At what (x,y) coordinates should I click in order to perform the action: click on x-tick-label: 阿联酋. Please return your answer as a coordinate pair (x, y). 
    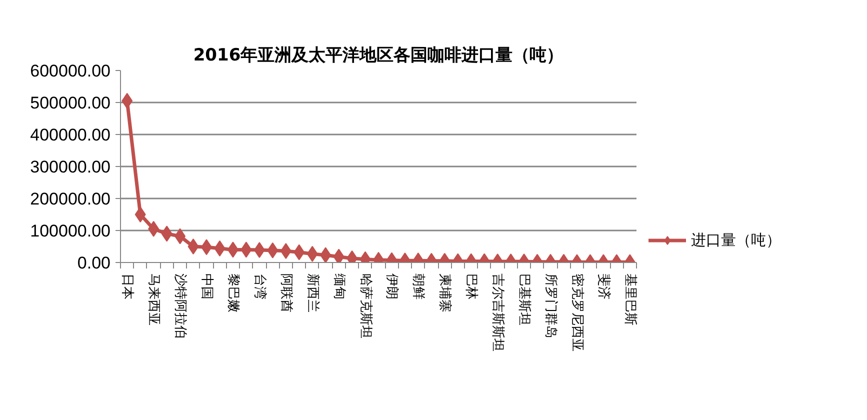
    Looking at the image, I should click on (286, 293).